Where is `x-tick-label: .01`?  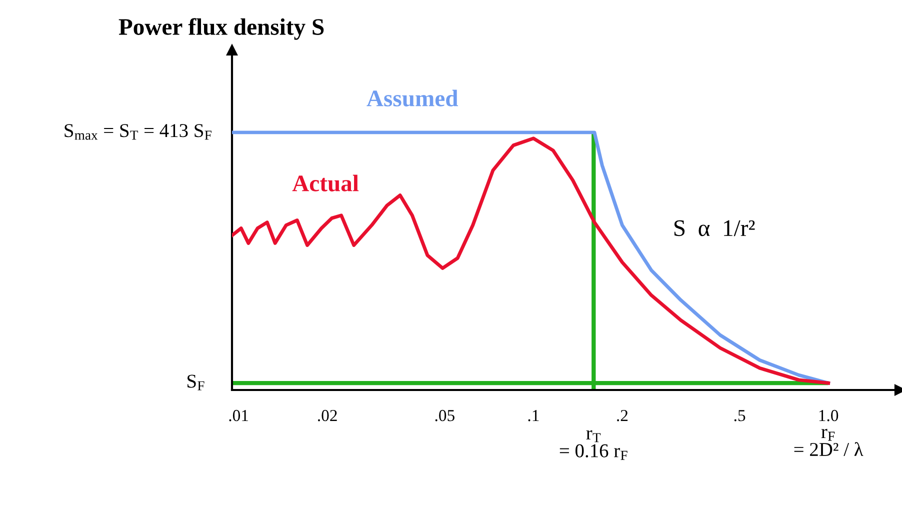
x-tick-label: .01 is located at coordinates (238, 416).